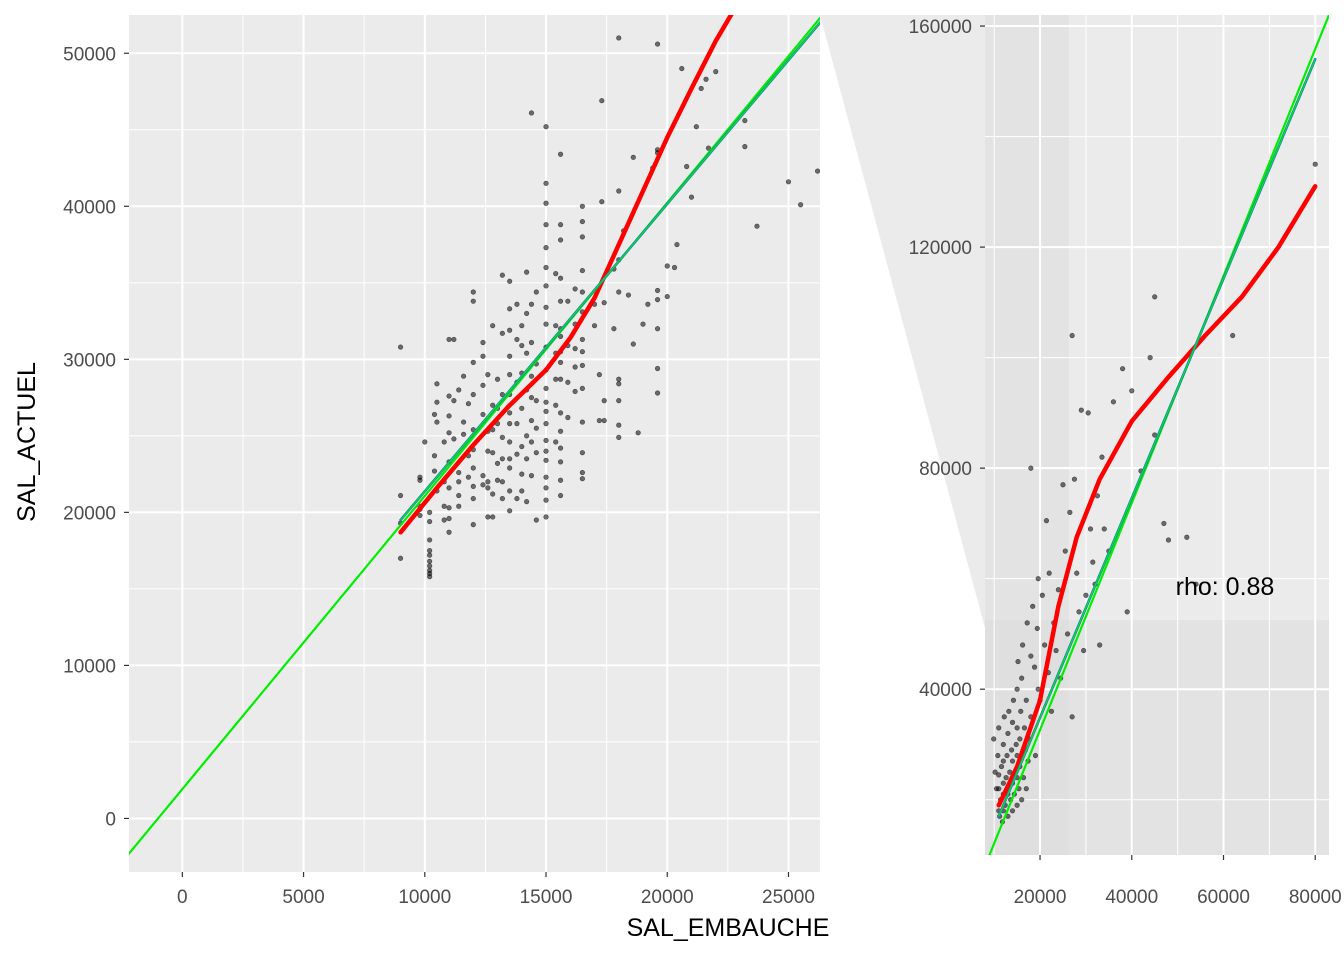 Image resolution: width=1344 pixels, height=965 pixels. I want to click on zoom-y-tick-label: 160000, so click(940, 27).